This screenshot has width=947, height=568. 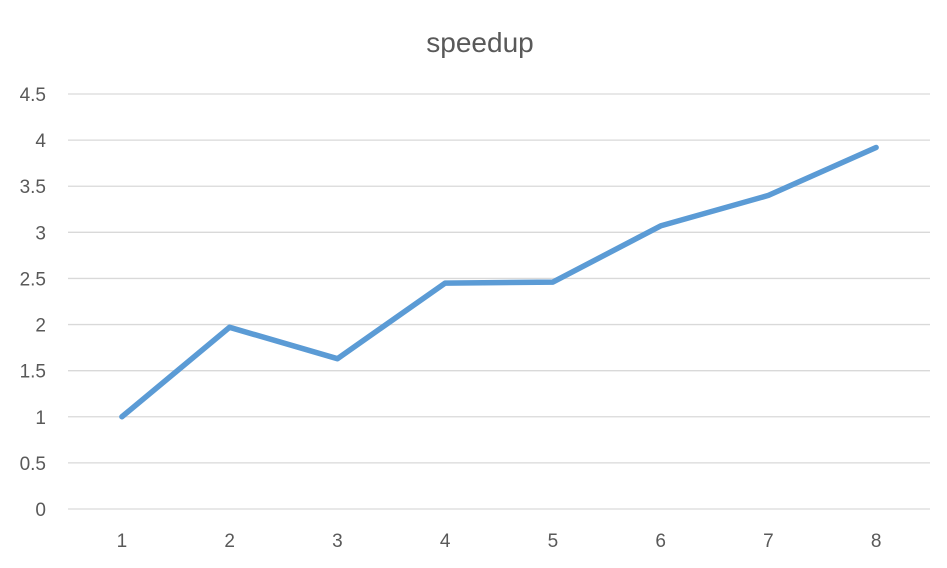 I want to click on x-tick-label: 3, so click(x=337, y=541).